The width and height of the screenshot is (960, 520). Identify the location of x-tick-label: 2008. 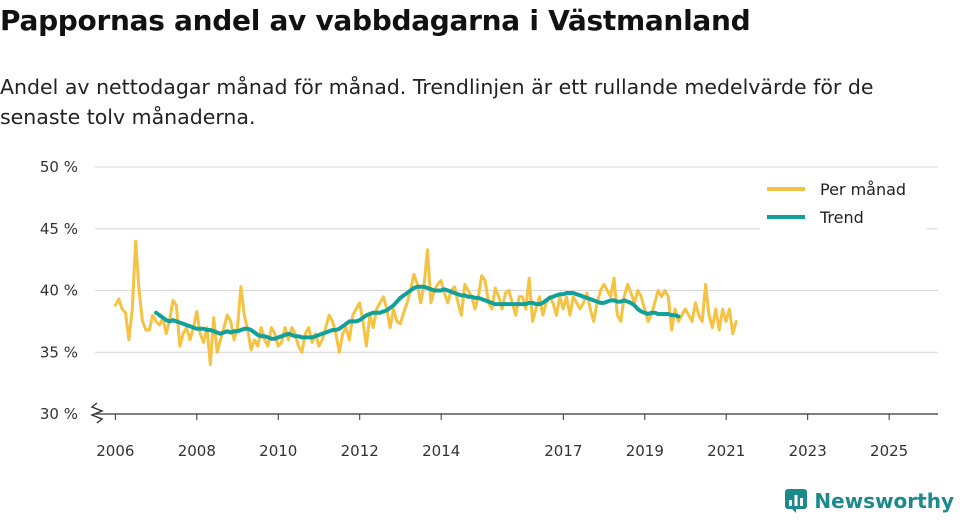
(197, 451).